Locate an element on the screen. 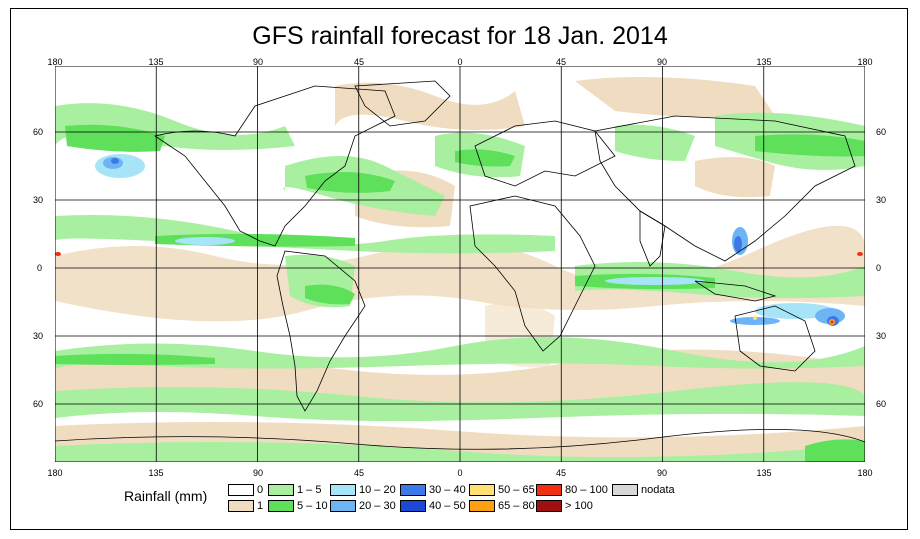 The height and width of the screenshot is (539, 920). legend-label: nodata is located at coordinates (658, 490).